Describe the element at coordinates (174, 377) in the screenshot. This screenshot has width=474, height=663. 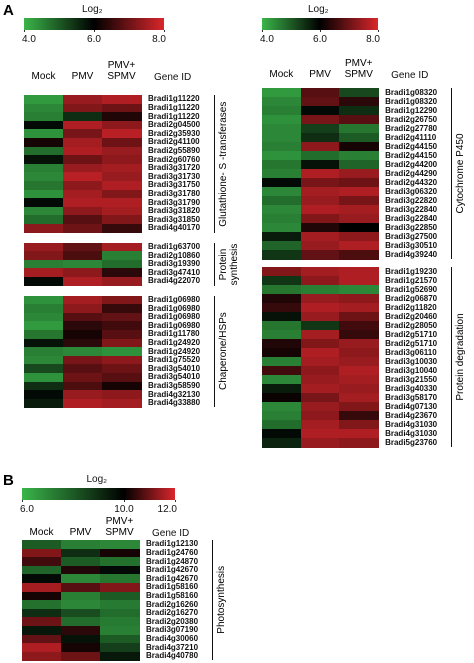
I see `gene-id: Bradi3g54010` at that location.